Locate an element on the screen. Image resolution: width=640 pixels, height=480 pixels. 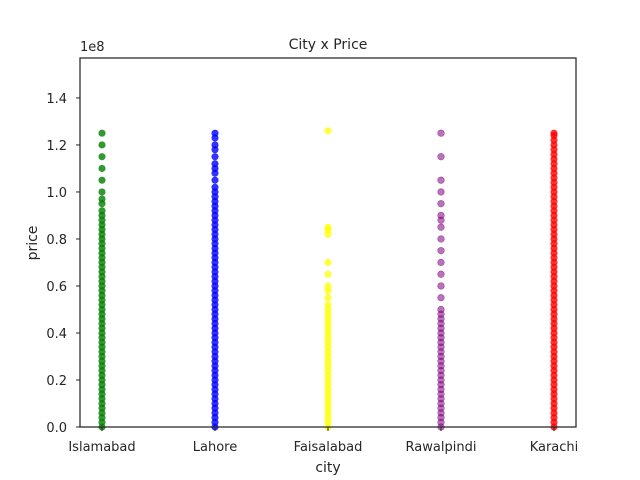
y-tick-label: 0.6 is located at coordinates (56, 287).